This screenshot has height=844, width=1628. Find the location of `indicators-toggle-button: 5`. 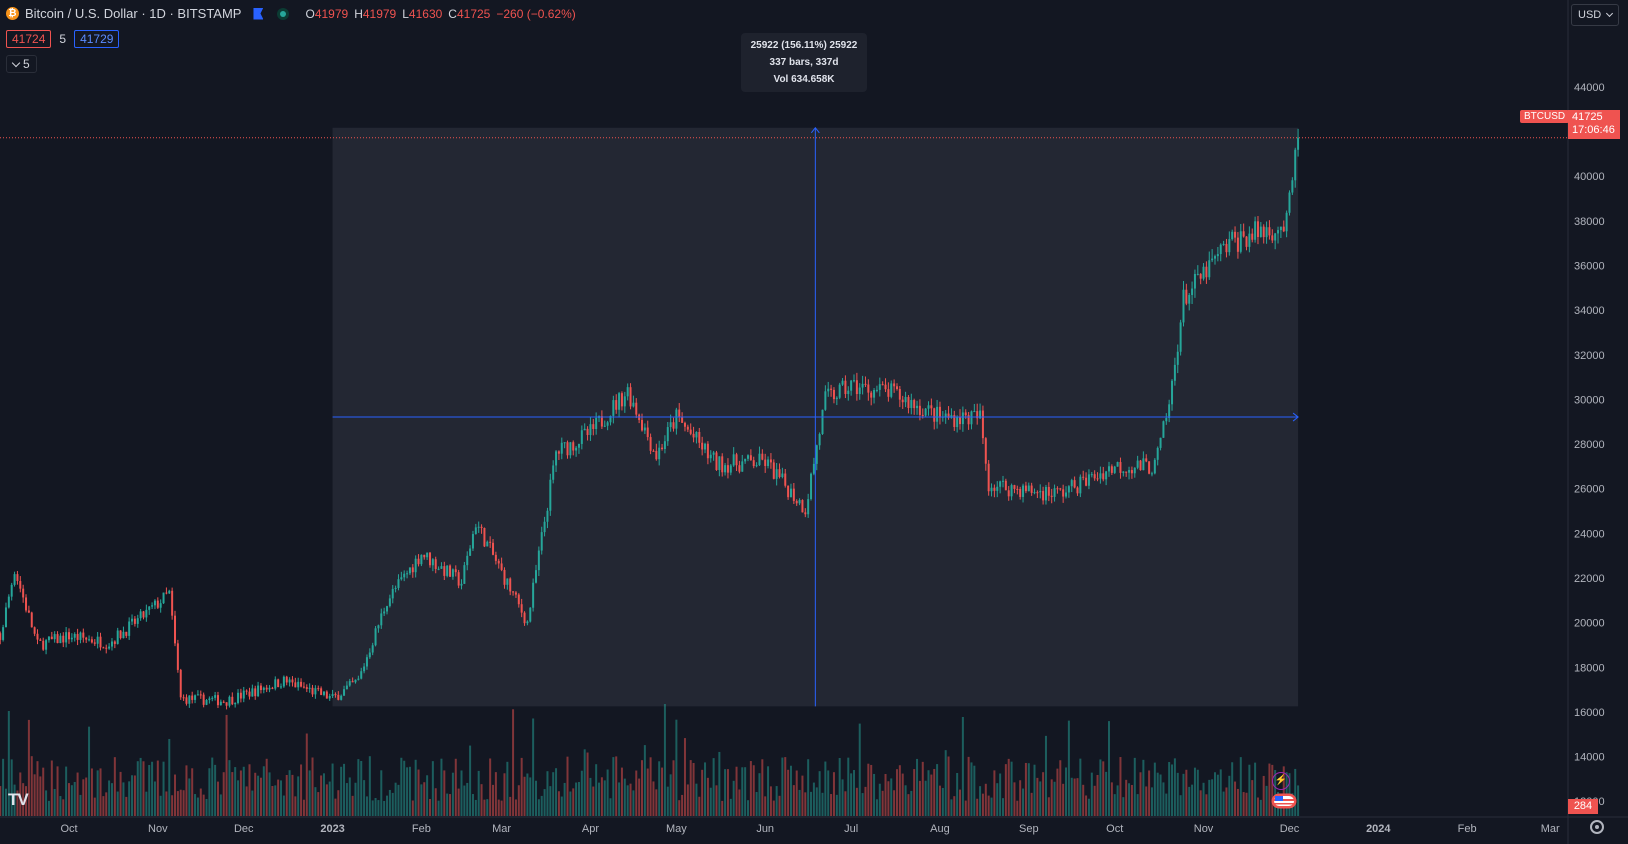

indicators-toggle-button: 5 is located at coordinates (21, 64).